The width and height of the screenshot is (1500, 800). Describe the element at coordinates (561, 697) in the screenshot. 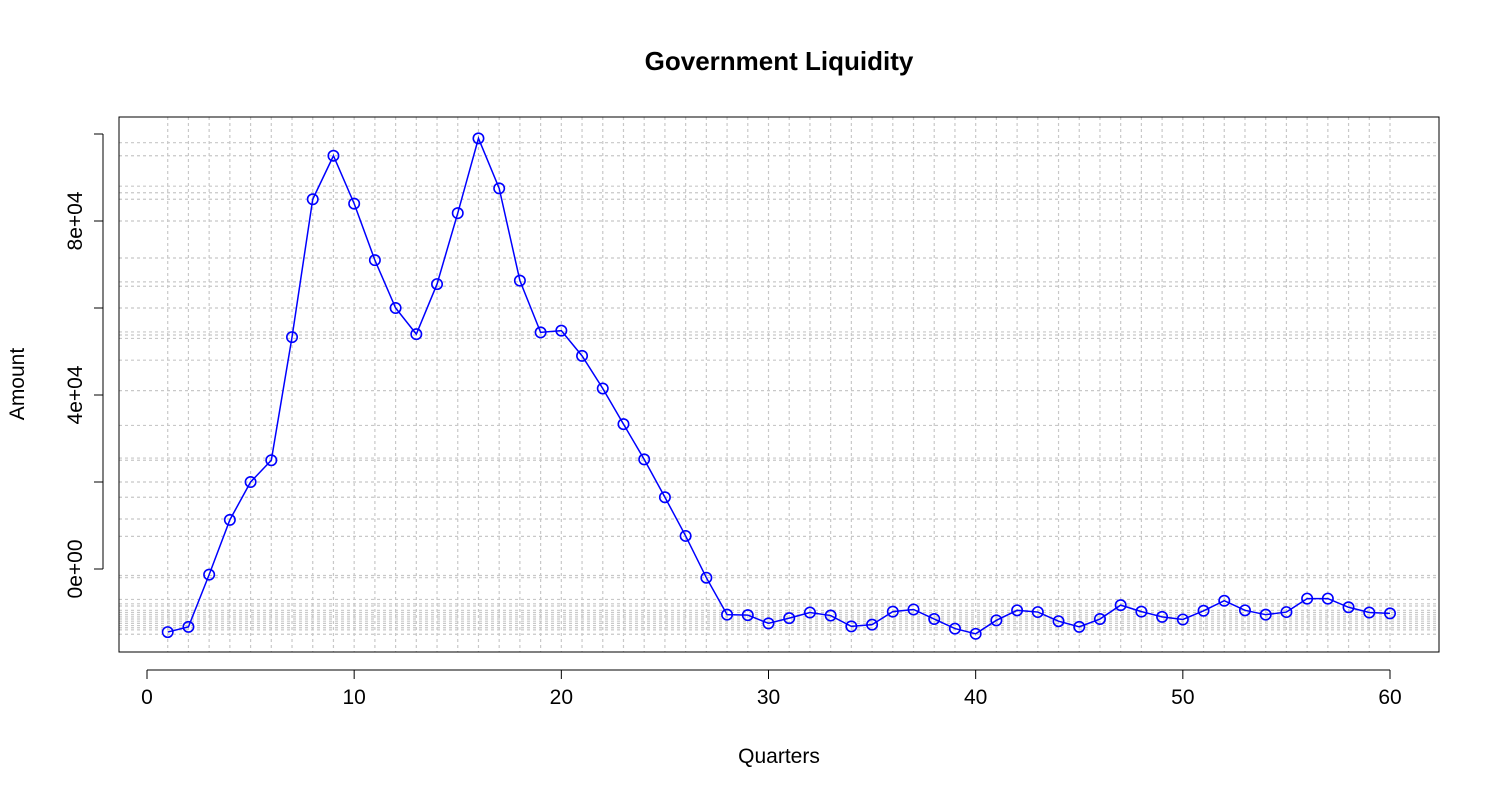

I see `x-tick-label: 20` at that location.